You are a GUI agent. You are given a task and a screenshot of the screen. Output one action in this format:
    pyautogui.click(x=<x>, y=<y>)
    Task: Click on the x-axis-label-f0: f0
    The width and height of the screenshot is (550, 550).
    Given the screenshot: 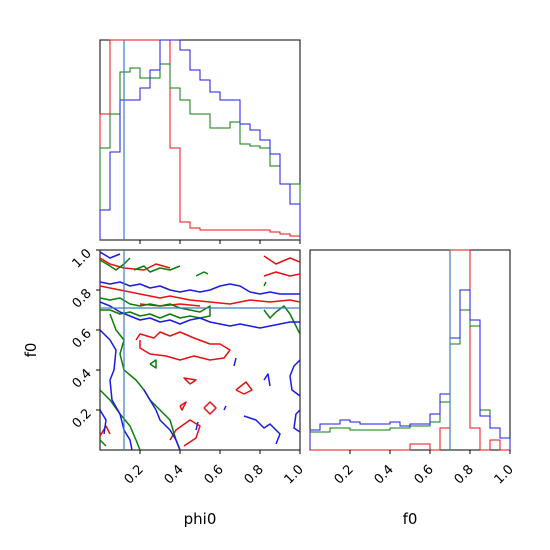 What is the action you would take?
    pyautogui.click(x=410, y=519)
    